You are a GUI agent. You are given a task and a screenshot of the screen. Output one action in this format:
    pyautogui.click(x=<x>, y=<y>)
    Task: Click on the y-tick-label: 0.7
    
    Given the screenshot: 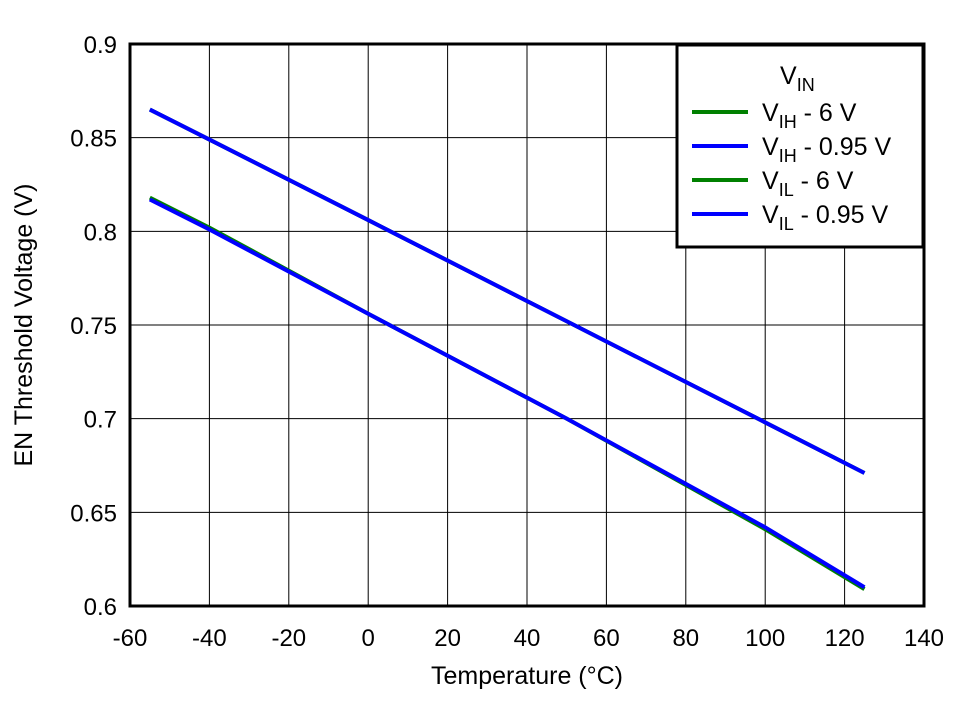 What is the action you would take?
    pyautogui.click(x=100, y=420)
    